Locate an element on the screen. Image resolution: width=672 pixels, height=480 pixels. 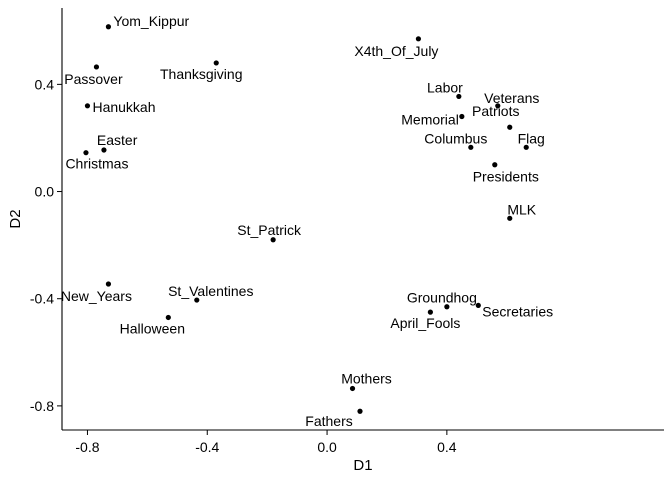
point-hanukkah is located at coordinates (87, 106).